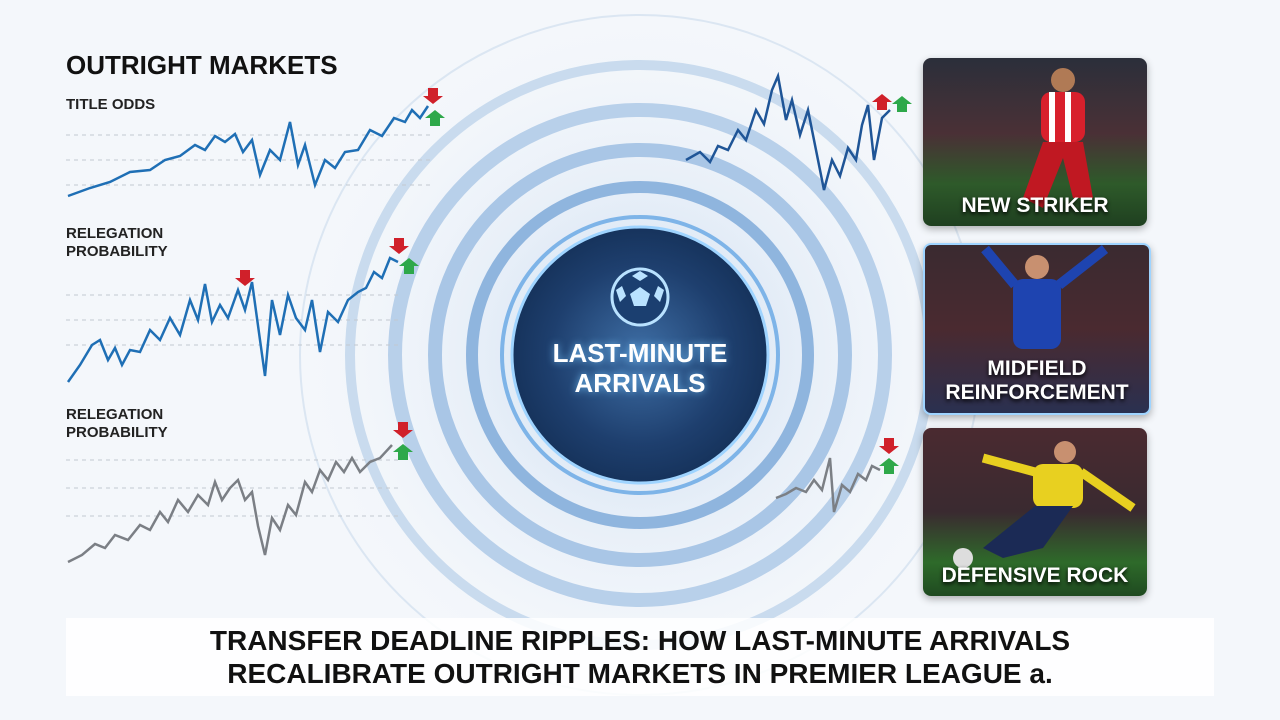 The height and width of the screenshot is (720, 1280). What do you see at coordinates (111, 104) in the screenshot?
I see `panel-label: TITLE ODDS` at bounding box center [111, 104].